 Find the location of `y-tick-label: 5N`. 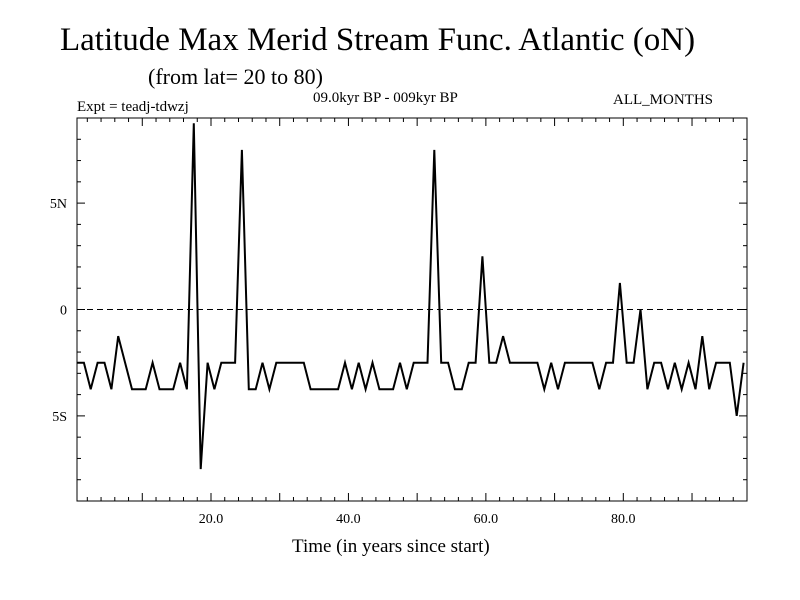

y-tick-label: 5N is located at coordinates (58, 204).